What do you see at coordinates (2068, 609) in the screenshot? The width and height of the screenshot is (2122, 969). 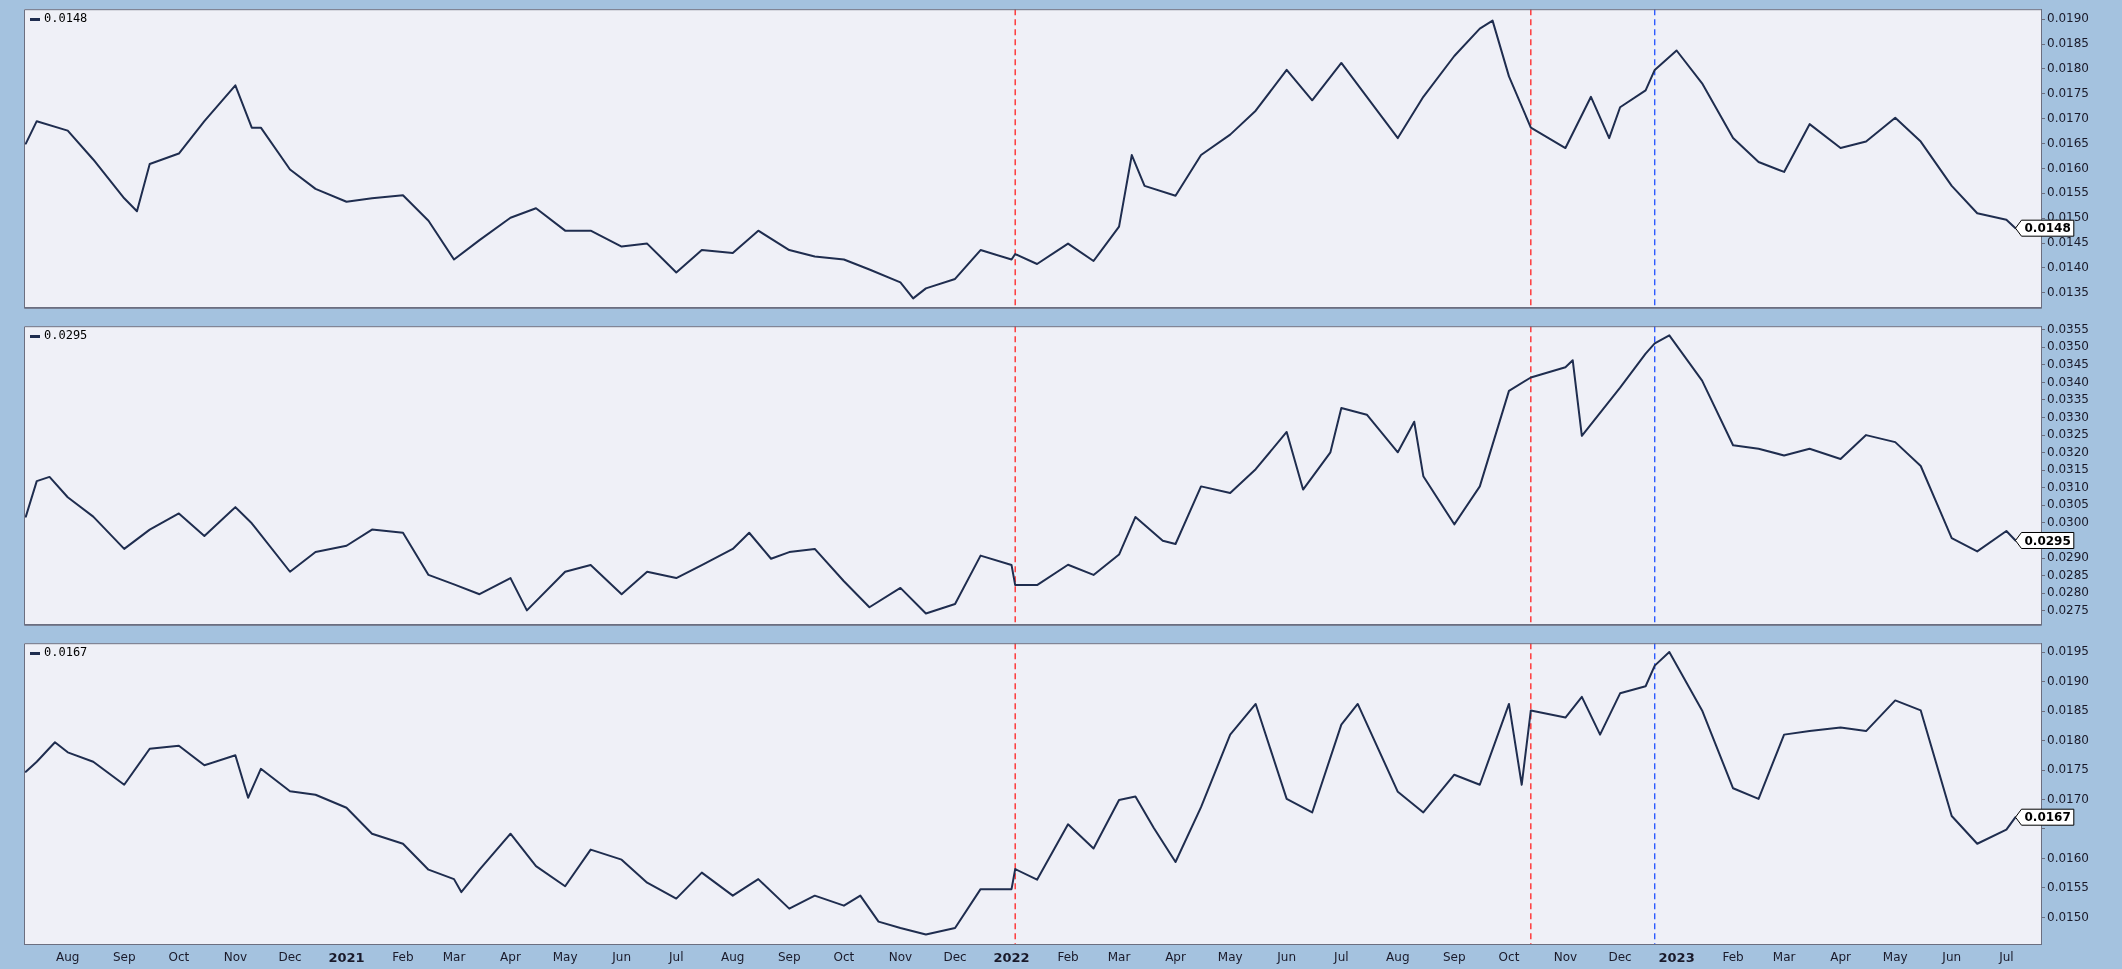 I see `y-tick-label: 0.0275` at bounding box center [2068, 609].